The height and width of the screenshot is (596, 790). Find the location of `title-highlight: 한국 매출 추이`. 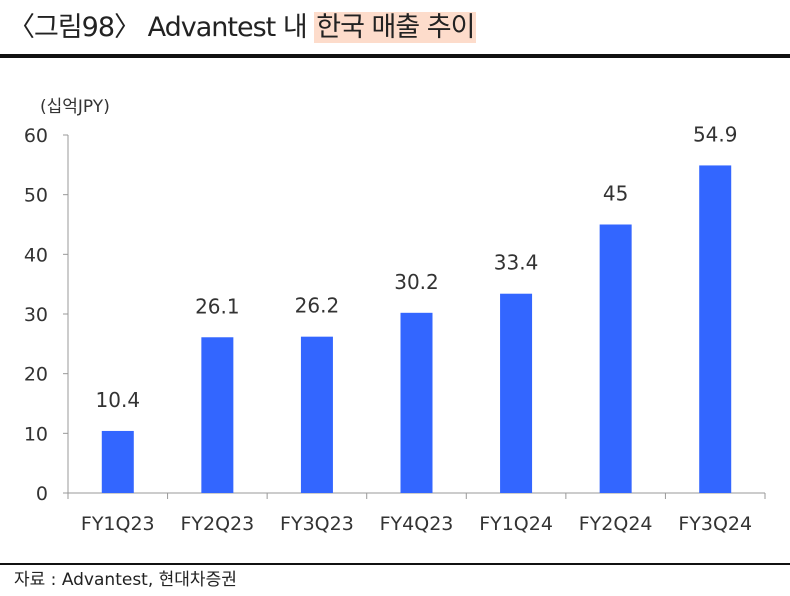

title-highlight: 한국 매출 추이 is located at coordinates (395, 27).